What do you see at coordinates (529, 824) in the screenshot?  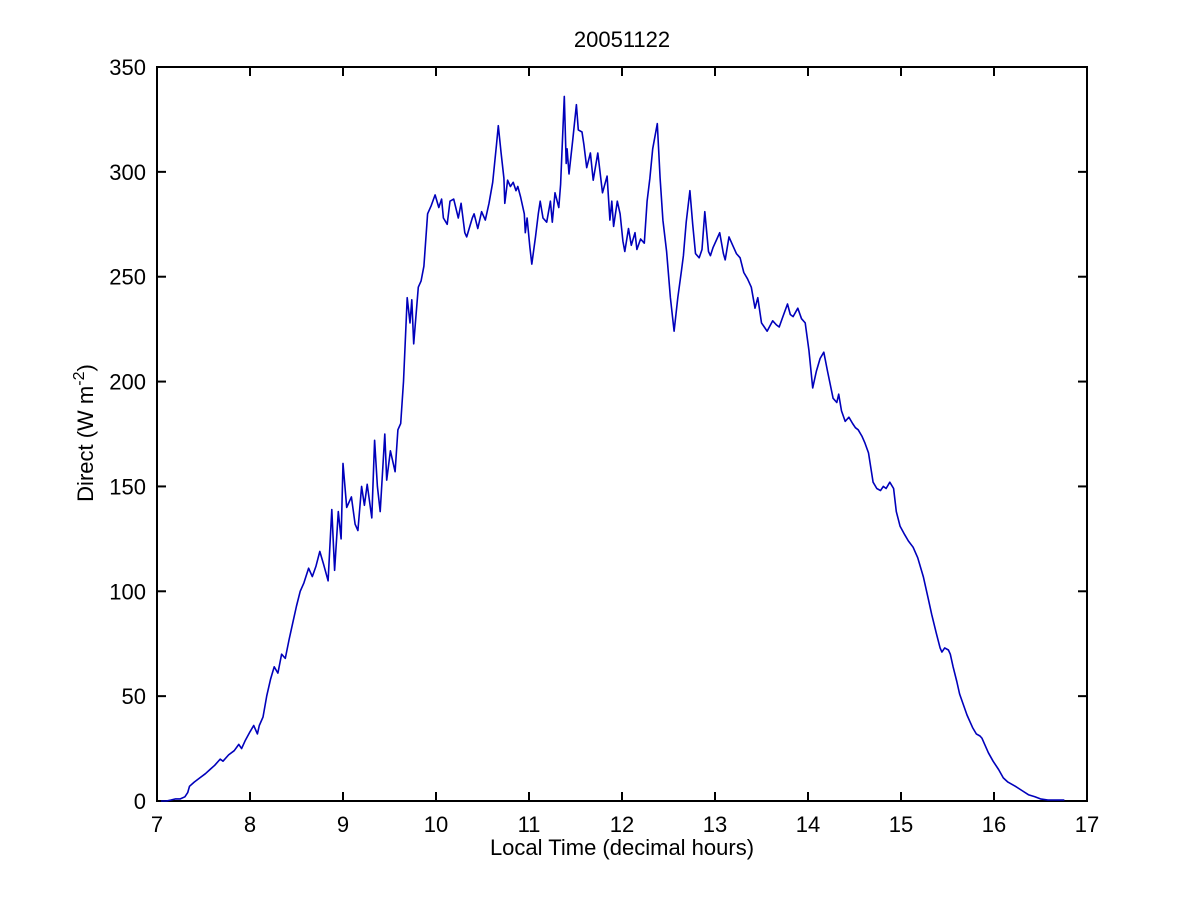 I see `x-tick-label: 11` at bounding box center [529, 824].